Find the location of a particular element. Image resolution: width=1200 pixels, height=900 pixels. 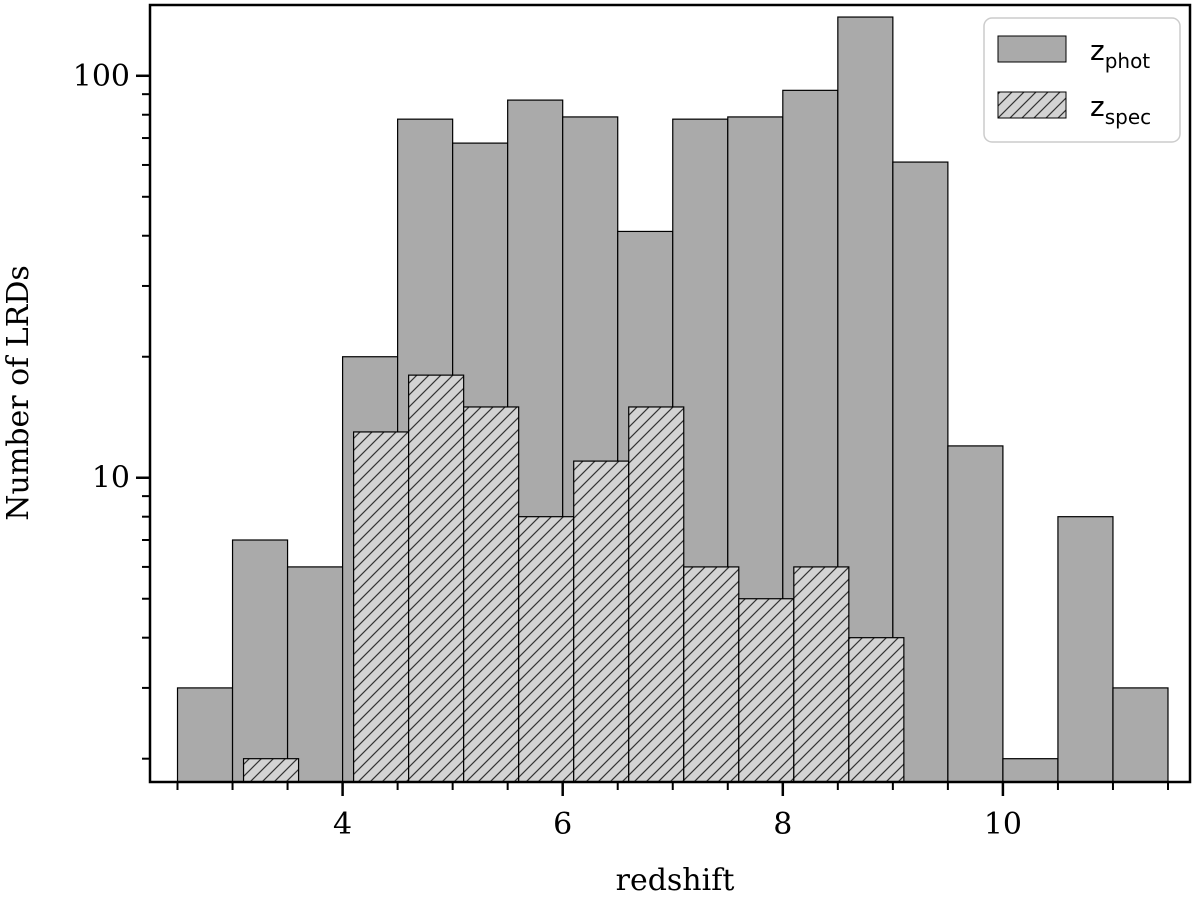

legend-swatch-spec is located at coordinates (1032, 105).